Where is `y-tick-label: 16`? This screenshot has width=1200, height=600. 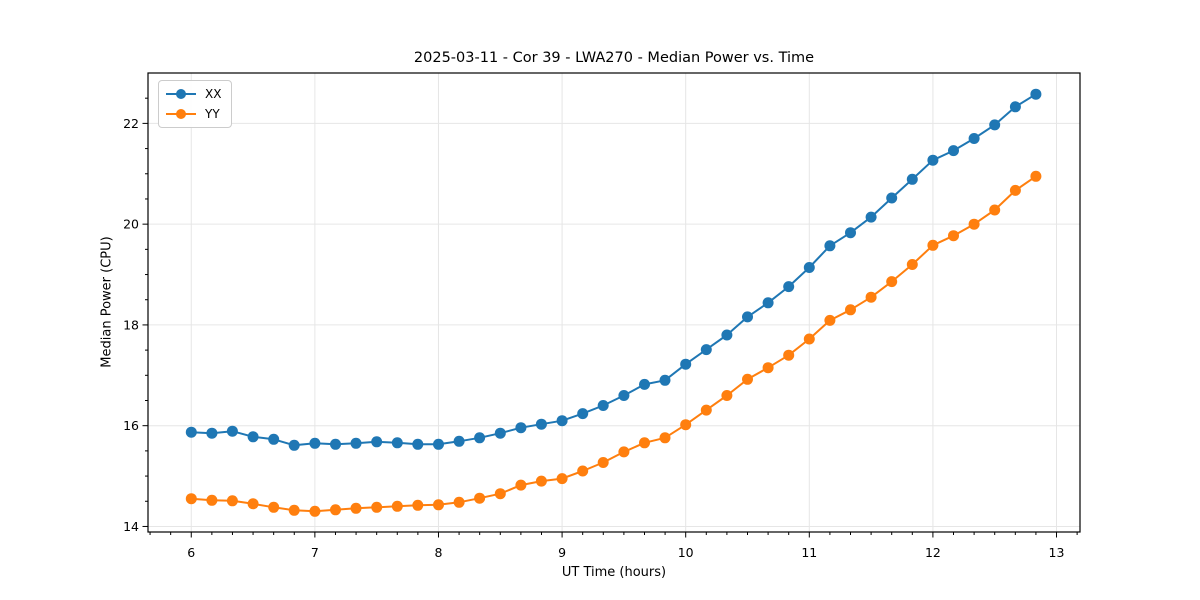
y-tick-label: 16 is located at coordinates (131, 425).